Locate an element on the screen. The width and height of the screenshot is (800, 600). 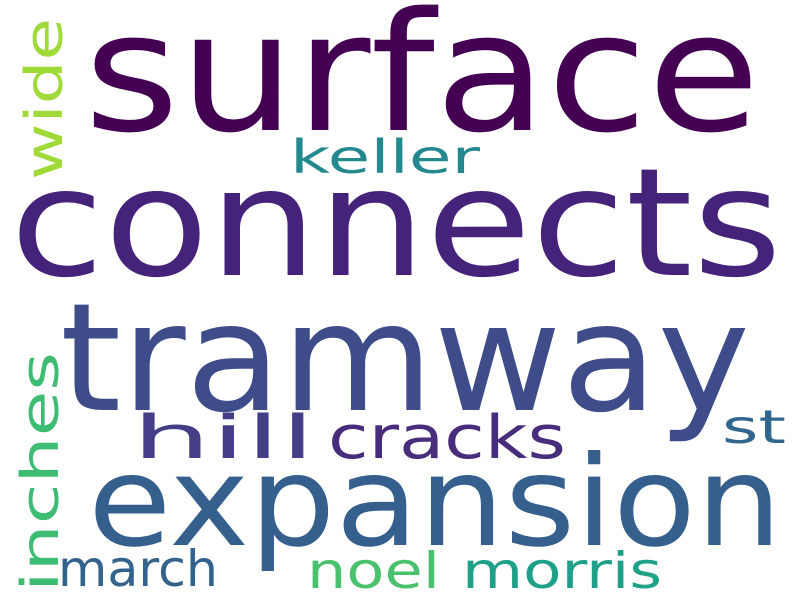
word-noel: noel is located at coordinates (373, 571).